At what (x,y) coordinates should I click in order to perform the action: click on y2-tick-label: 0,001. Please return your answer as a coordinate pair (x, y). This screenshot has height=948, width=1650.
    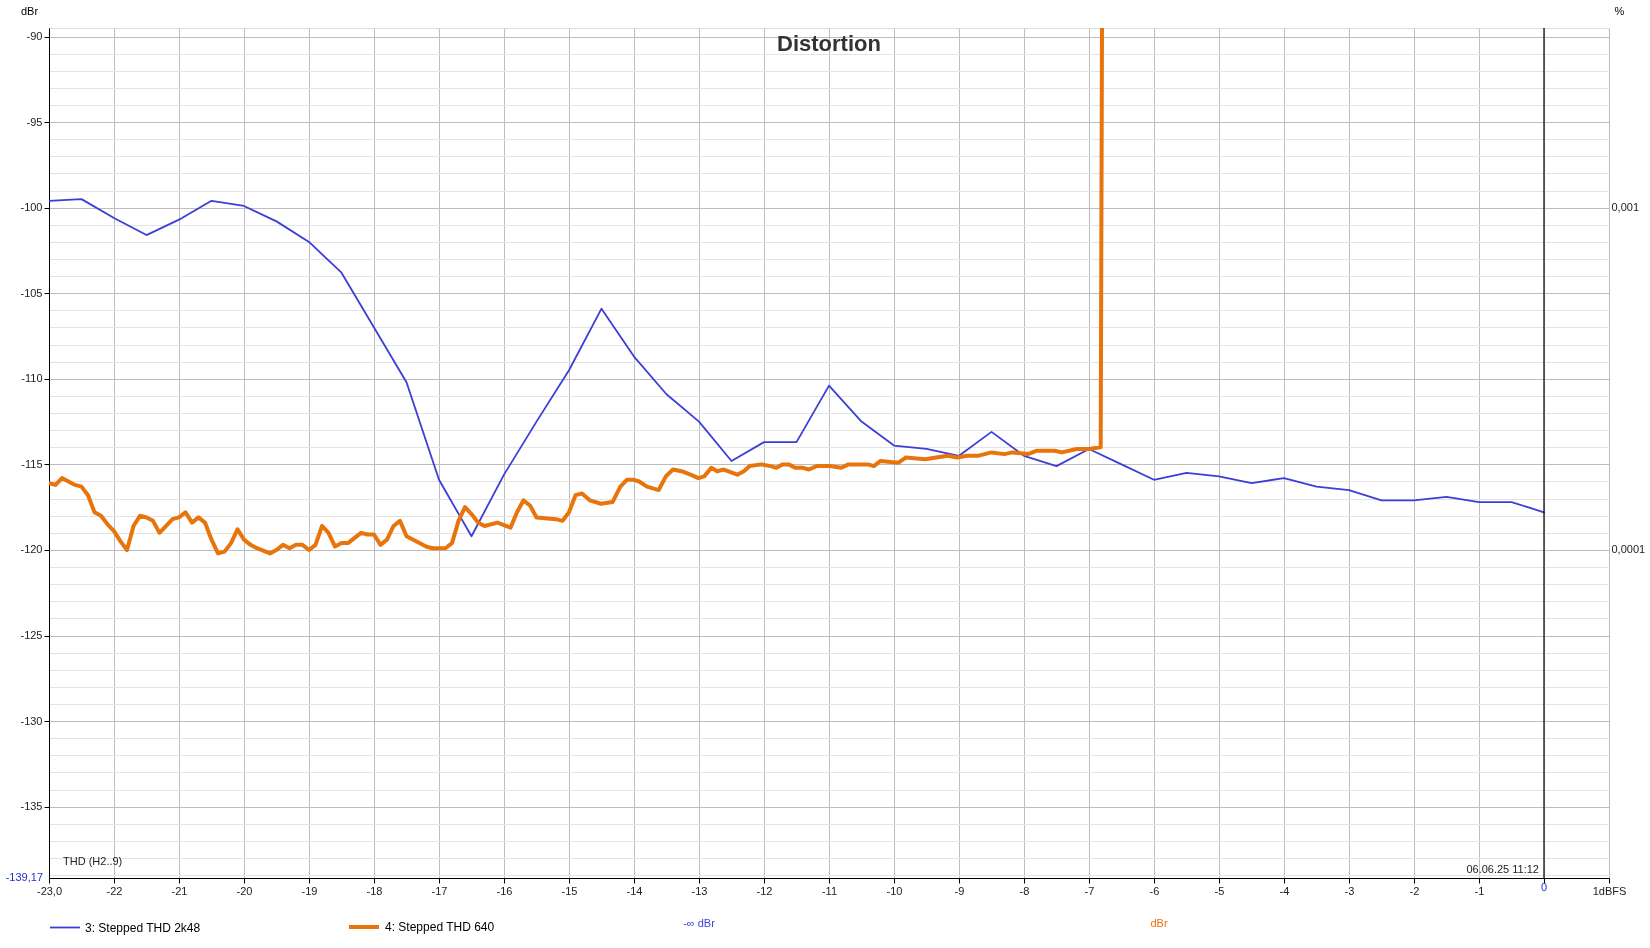
    Looking at the image, I should click on (1625, 207).